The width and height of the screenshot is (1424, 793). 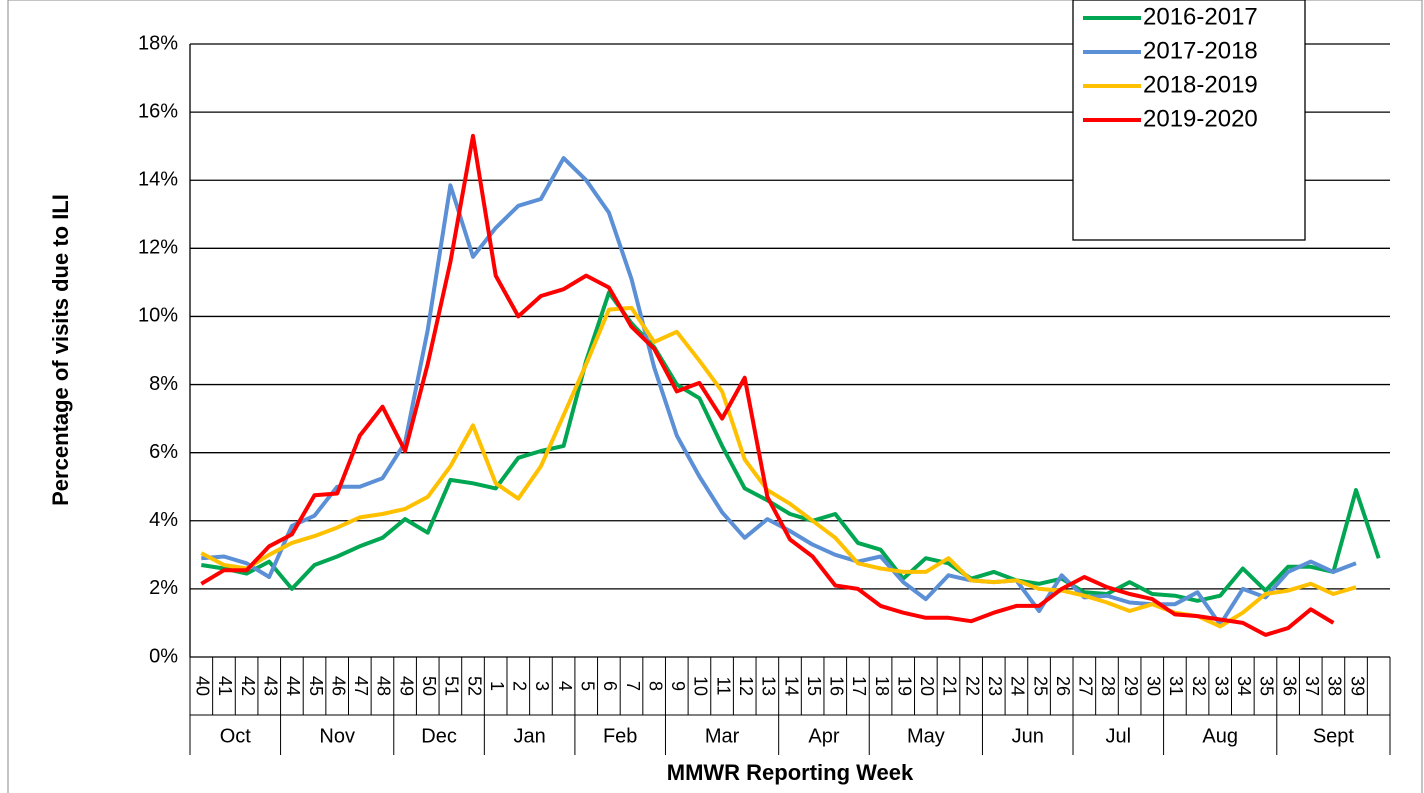 What do you see at coordinates (882, 686) in the screenshot?
I see `x-tick-label: 18` at bounding box center [882, 686].